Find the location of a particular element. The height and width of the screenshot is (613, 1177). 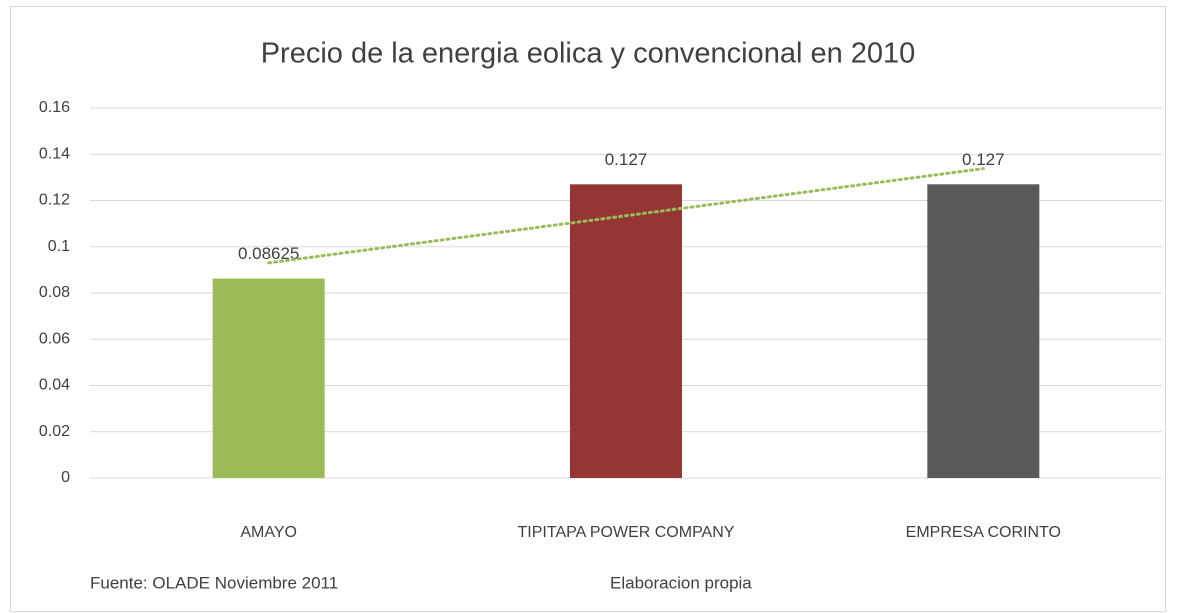

y-tick-label: 0.12 is located at coordinates (54, 200).